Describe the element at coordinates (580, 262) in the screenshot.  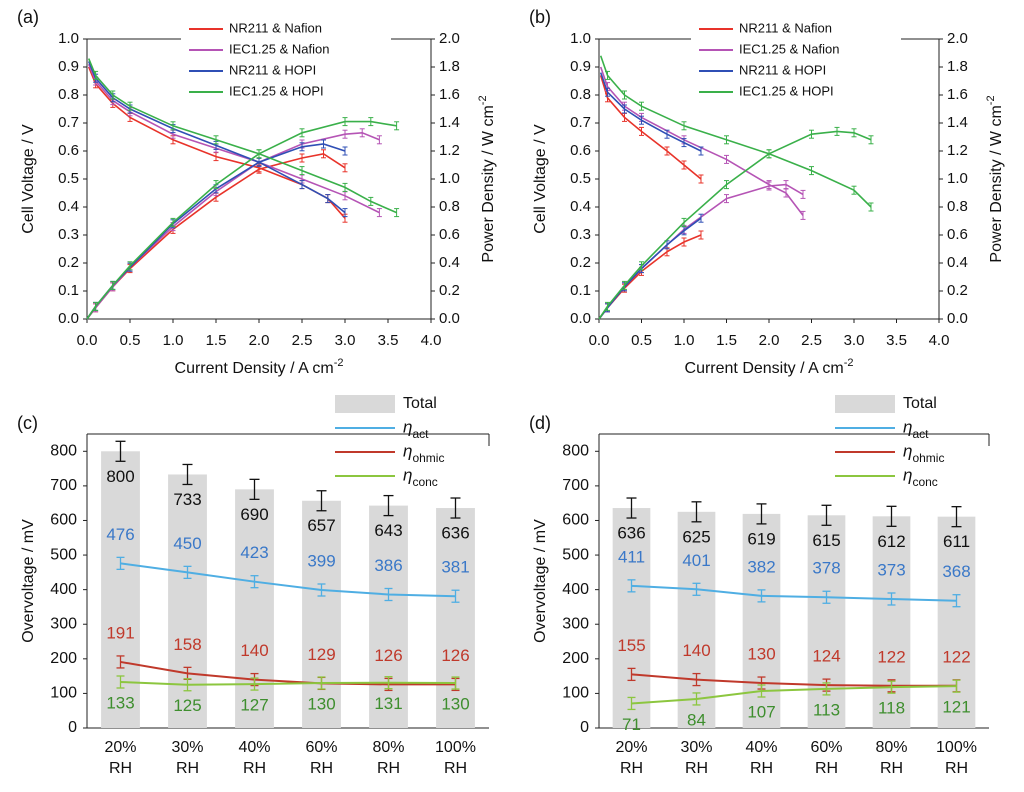
I see `y-tick-label: 0.2` at that location.